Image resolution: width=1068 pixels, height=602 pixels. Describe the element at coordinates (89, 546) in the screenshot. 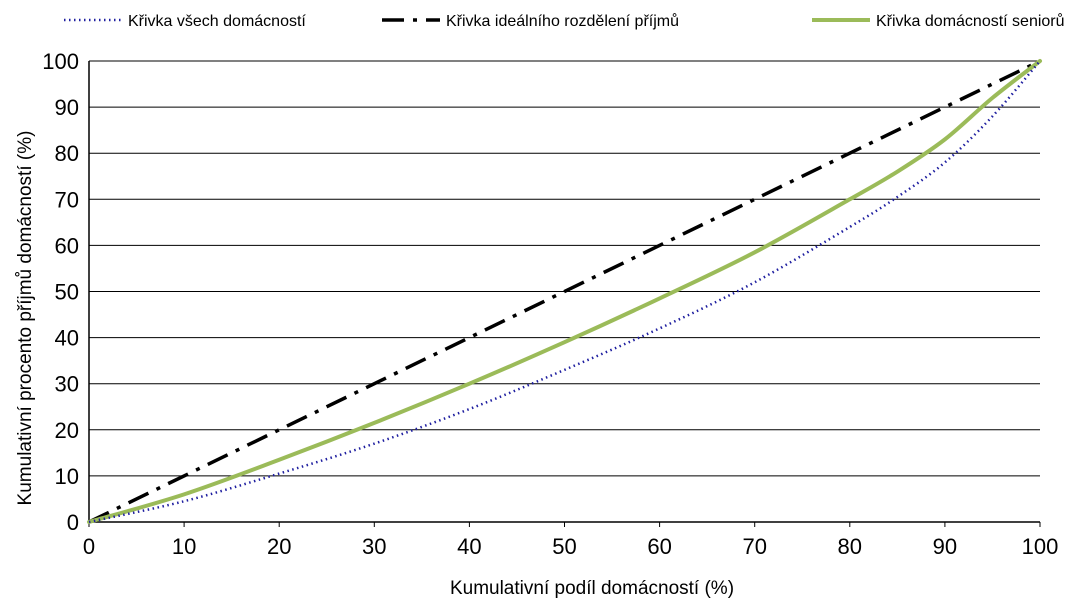

I see `x-tick-label: 0` at that location.